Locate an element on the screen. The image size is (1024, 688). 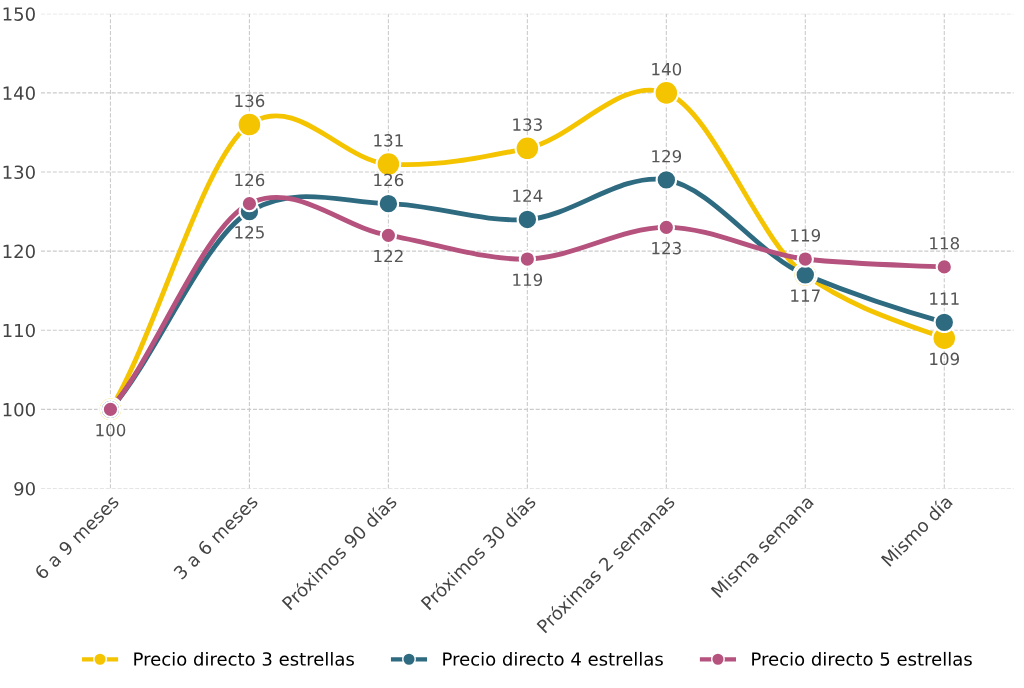
legend-label: Precio directo 3 estrellas is located at coordinates (244, 658).